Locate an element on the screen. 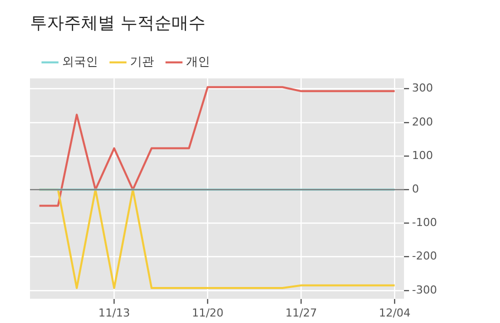 The width and height of the screenshot is (500, 323). y-tick-label: 200 is located at coordinates (423, 121).